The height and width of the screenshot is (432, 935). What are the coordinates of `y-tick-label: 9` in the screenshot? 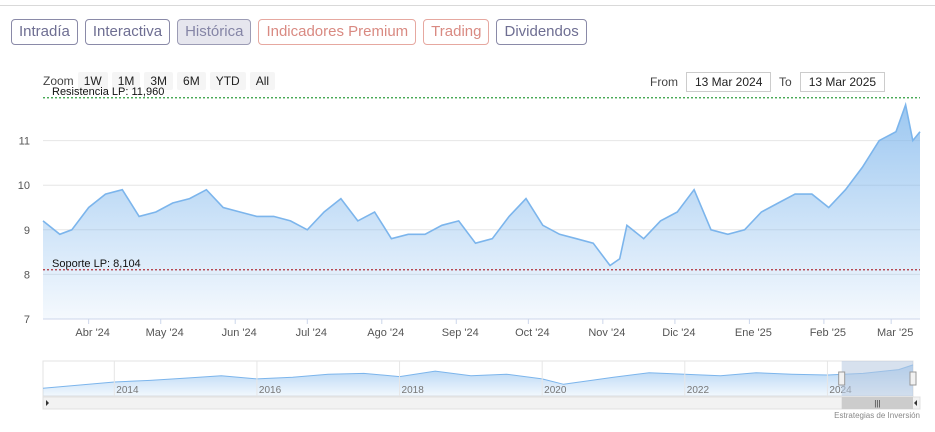 It's located at (27, 231).